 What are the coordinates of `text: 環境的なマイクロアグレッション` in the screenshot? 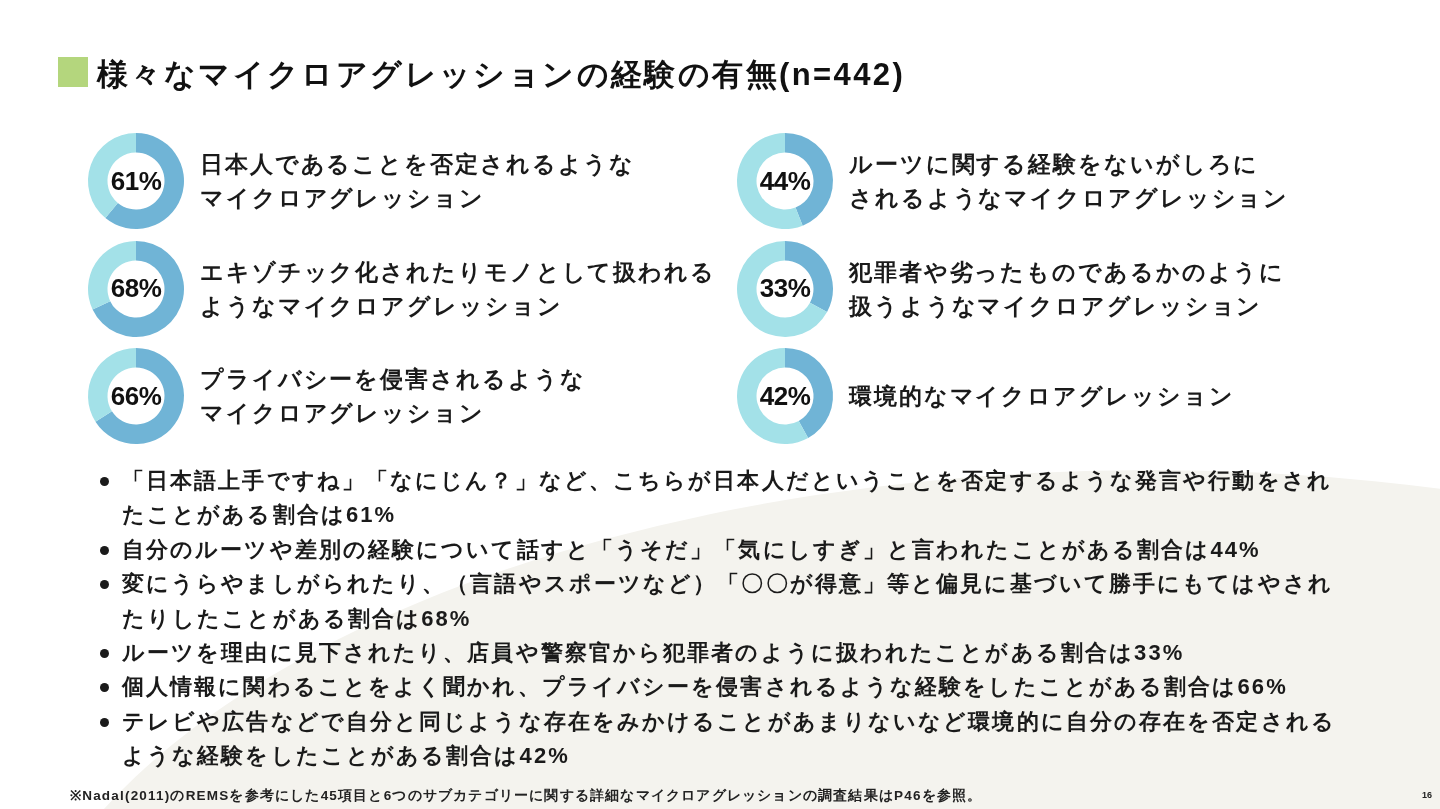 It's located at (1042, 396).